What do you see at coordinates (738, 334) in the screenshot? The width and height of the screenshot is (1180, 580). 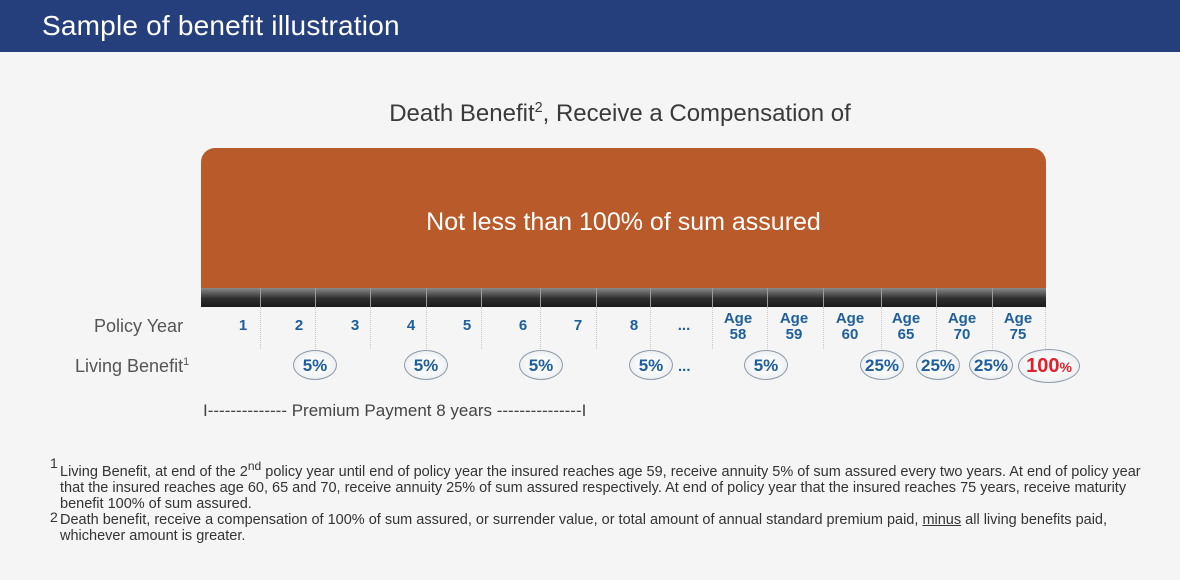 I see `policy-year-line2: 58` at bounding box center [738, 334].